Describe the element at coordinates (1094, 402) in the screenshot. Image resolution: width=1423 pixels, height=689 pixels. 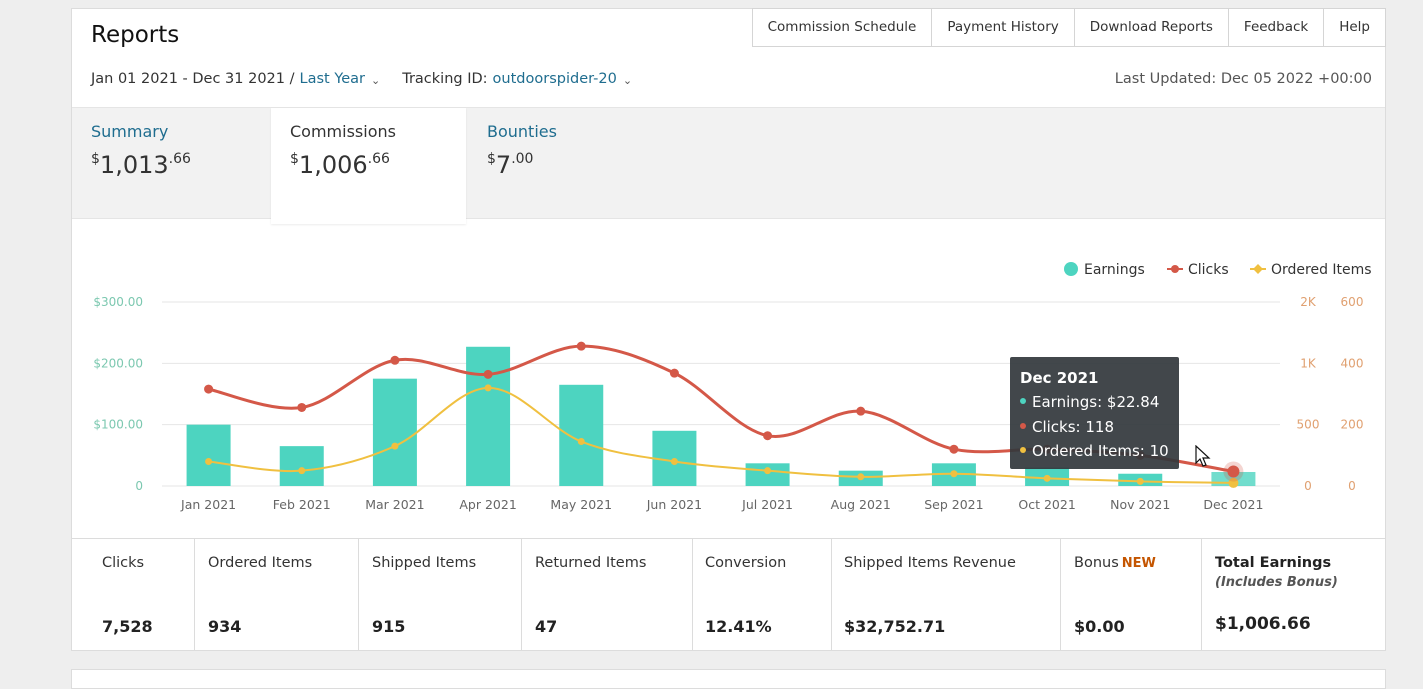
I see `tooltip-earnings: Earnings: $22.84` at that location.